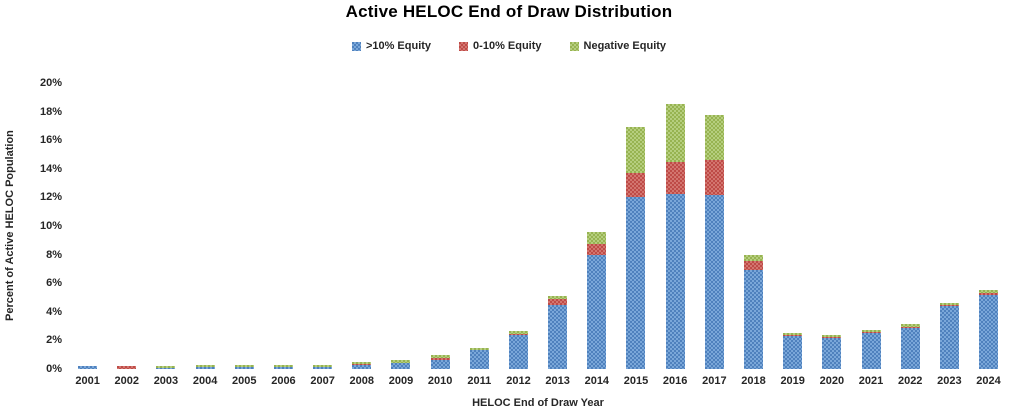 The image size is (1018, 420). I want to click on legend-label: >10% Equity, so click(398, 46).